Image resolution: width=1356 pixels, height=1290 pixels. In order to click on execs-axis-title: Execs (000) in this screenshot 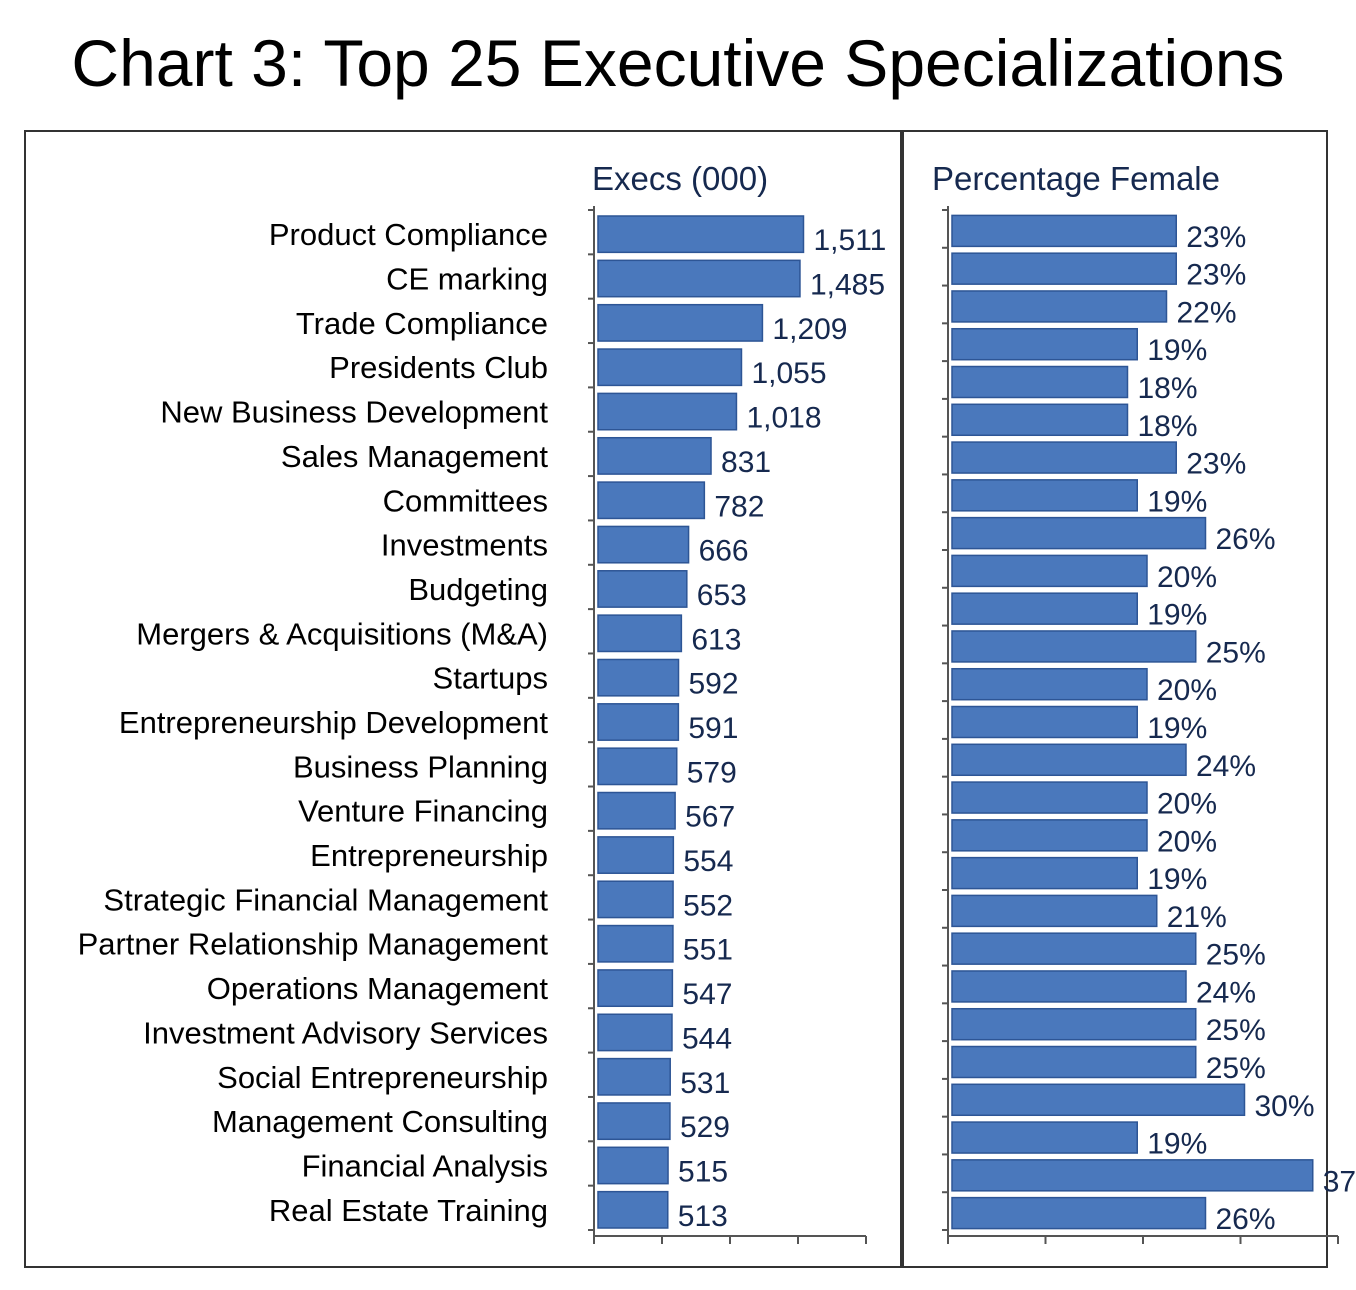, I will do `click(680, 178)`.